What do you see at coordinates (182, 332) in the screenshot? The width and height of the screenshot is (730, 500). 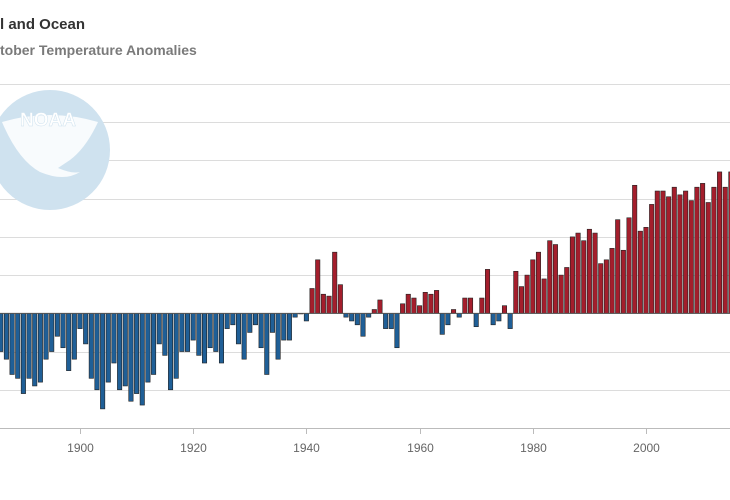 I see `bar-1918` at bounding box center [182, 332].